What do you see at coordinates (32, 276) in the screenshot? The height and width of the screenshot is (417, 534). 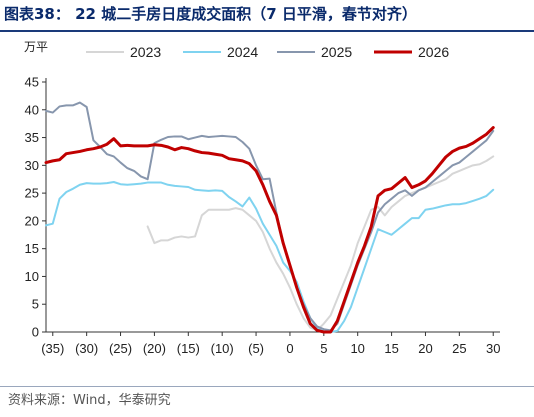 I see `y-tick-label: 10` at bounding box center [32, 276].